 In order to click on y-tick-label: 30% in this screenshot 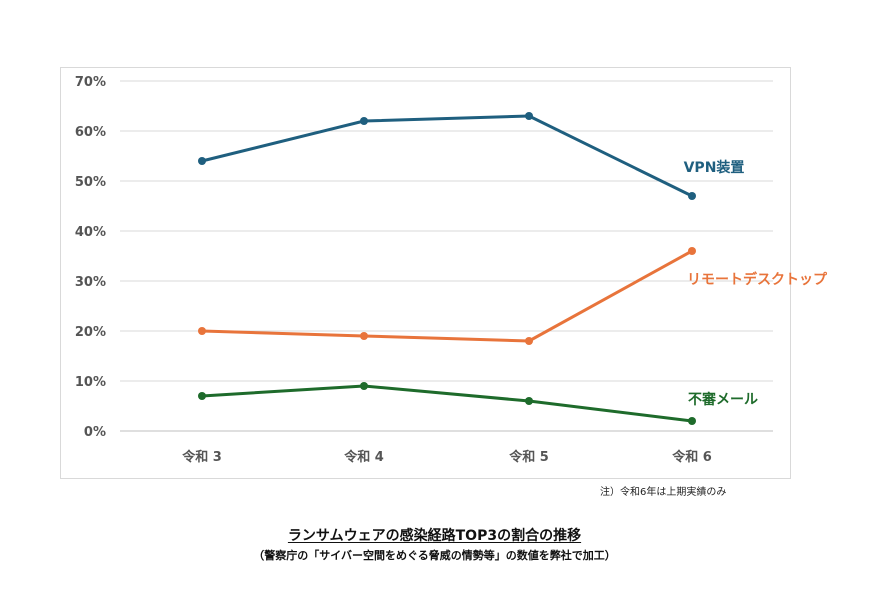, I will do `click(90, 282)`.